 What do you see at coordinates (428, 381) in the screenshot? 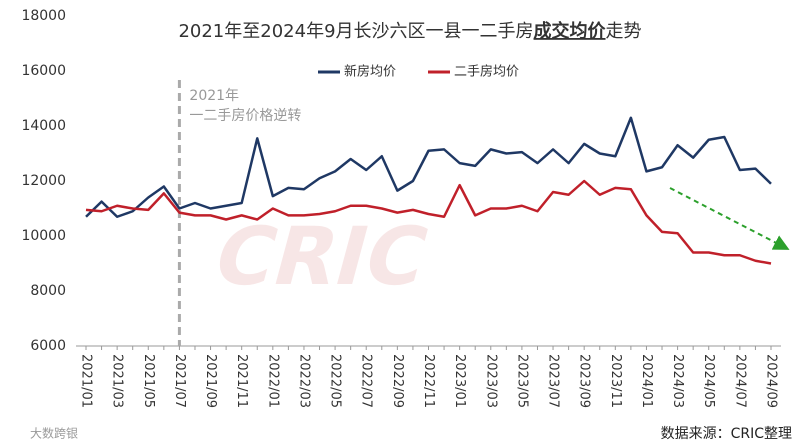
I see `x-tick-label: 2022/11` at bounding box center [428, 381].